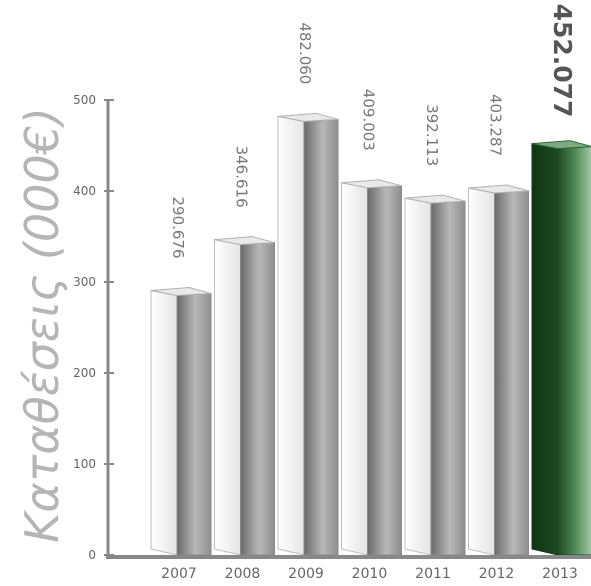 The width and height of the screenshot is (591, 586). I want to click on bar-2008, so click(244, 396).